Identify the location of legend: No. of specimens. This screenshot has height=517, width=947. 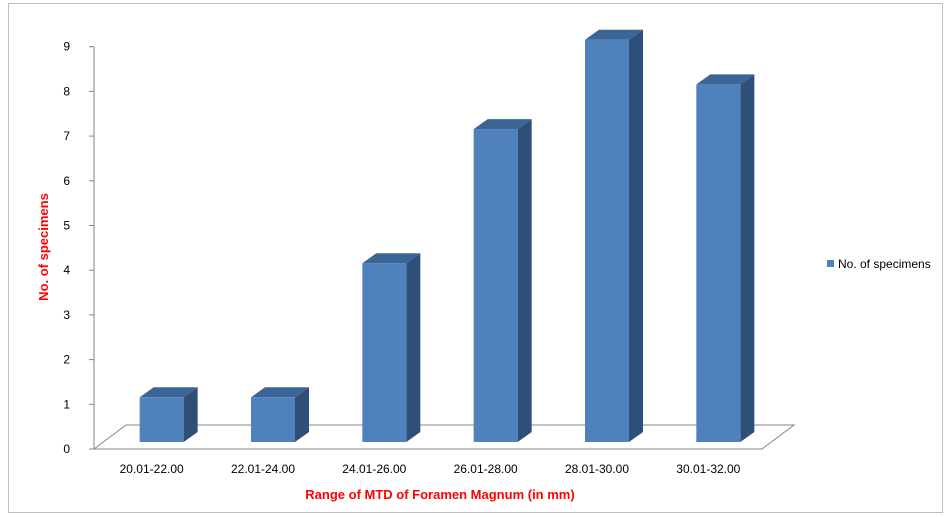
(879, 264).